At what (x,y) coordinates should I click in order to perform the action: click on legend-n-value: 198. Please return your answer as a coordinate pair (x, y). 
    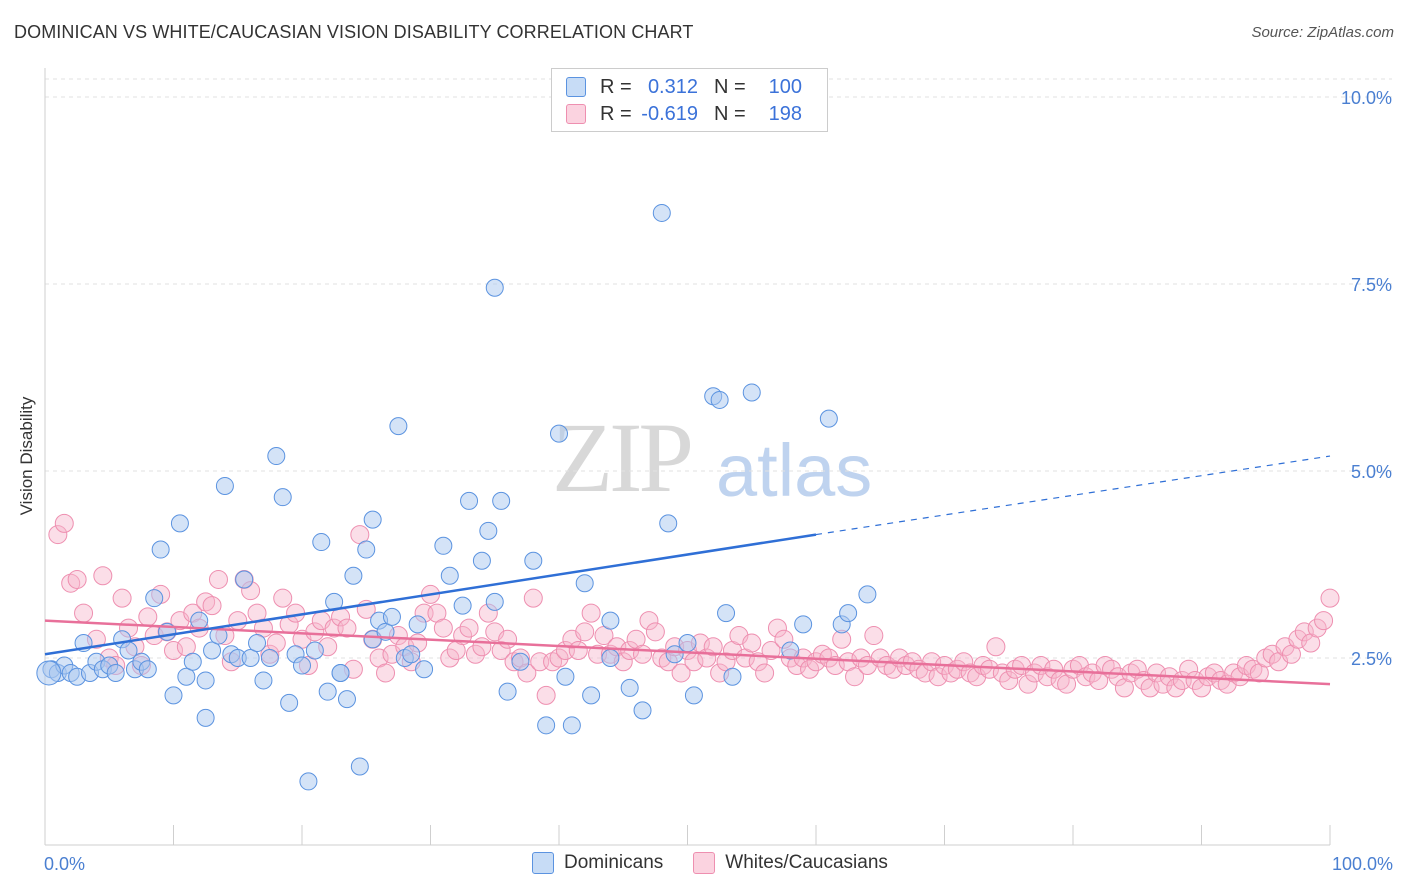
    Looking at the image, I should click on (785, 113).